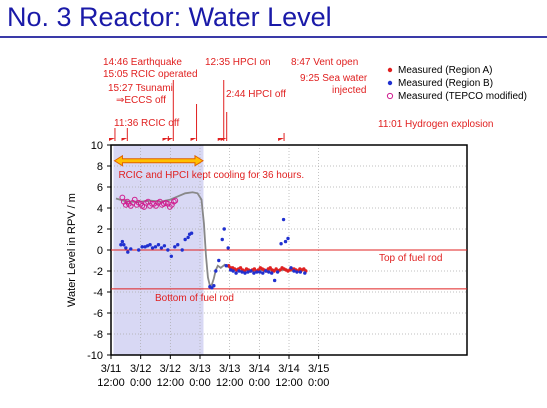 This screenshot has height=408, width=547. I want to click on x-tick-label-date: 3/11, so click(111, 369).